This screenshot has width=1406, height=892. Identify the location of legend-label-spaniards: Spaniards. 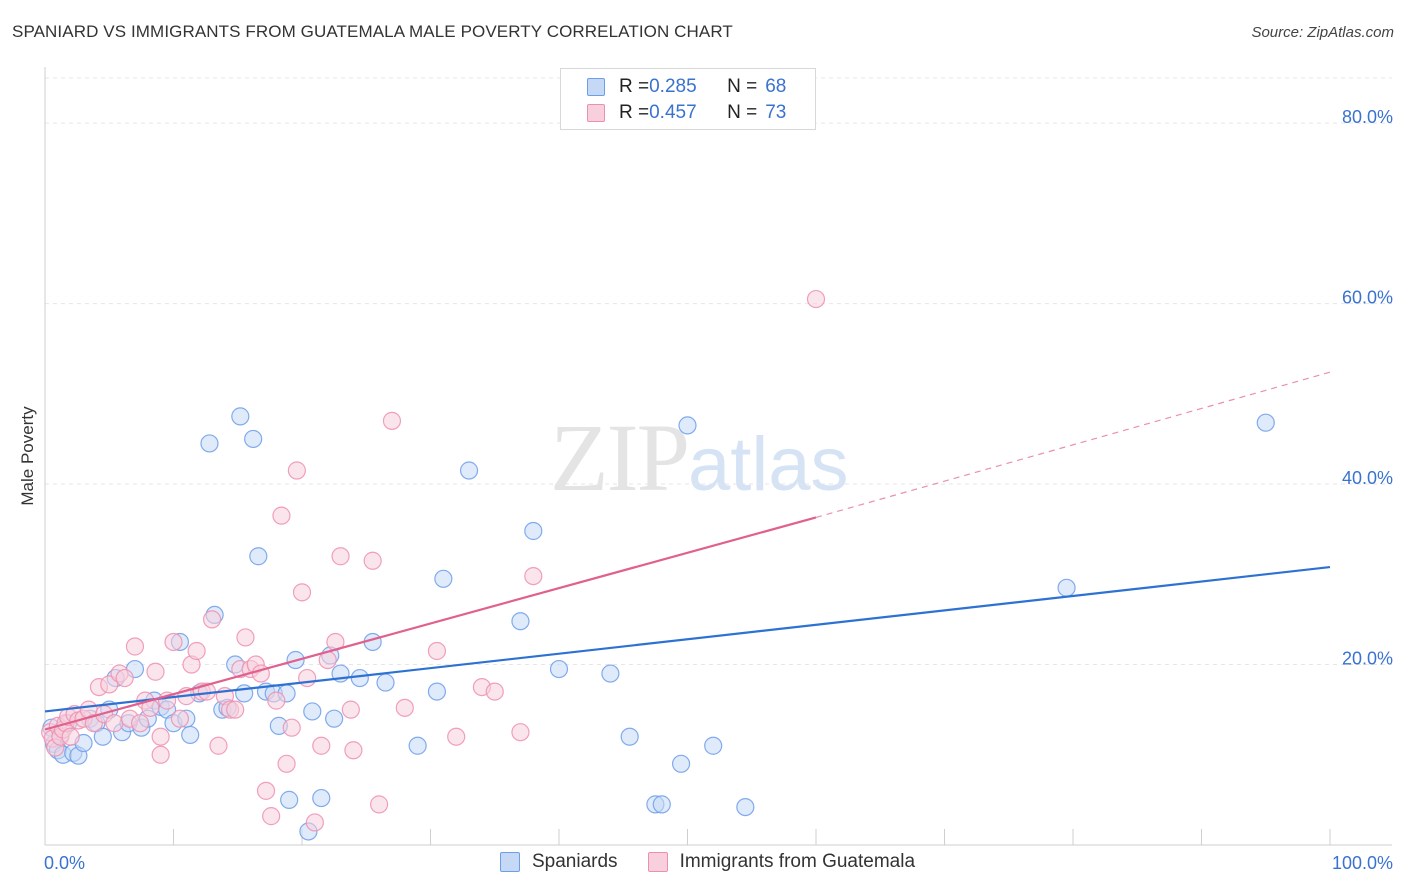
(575, 861).